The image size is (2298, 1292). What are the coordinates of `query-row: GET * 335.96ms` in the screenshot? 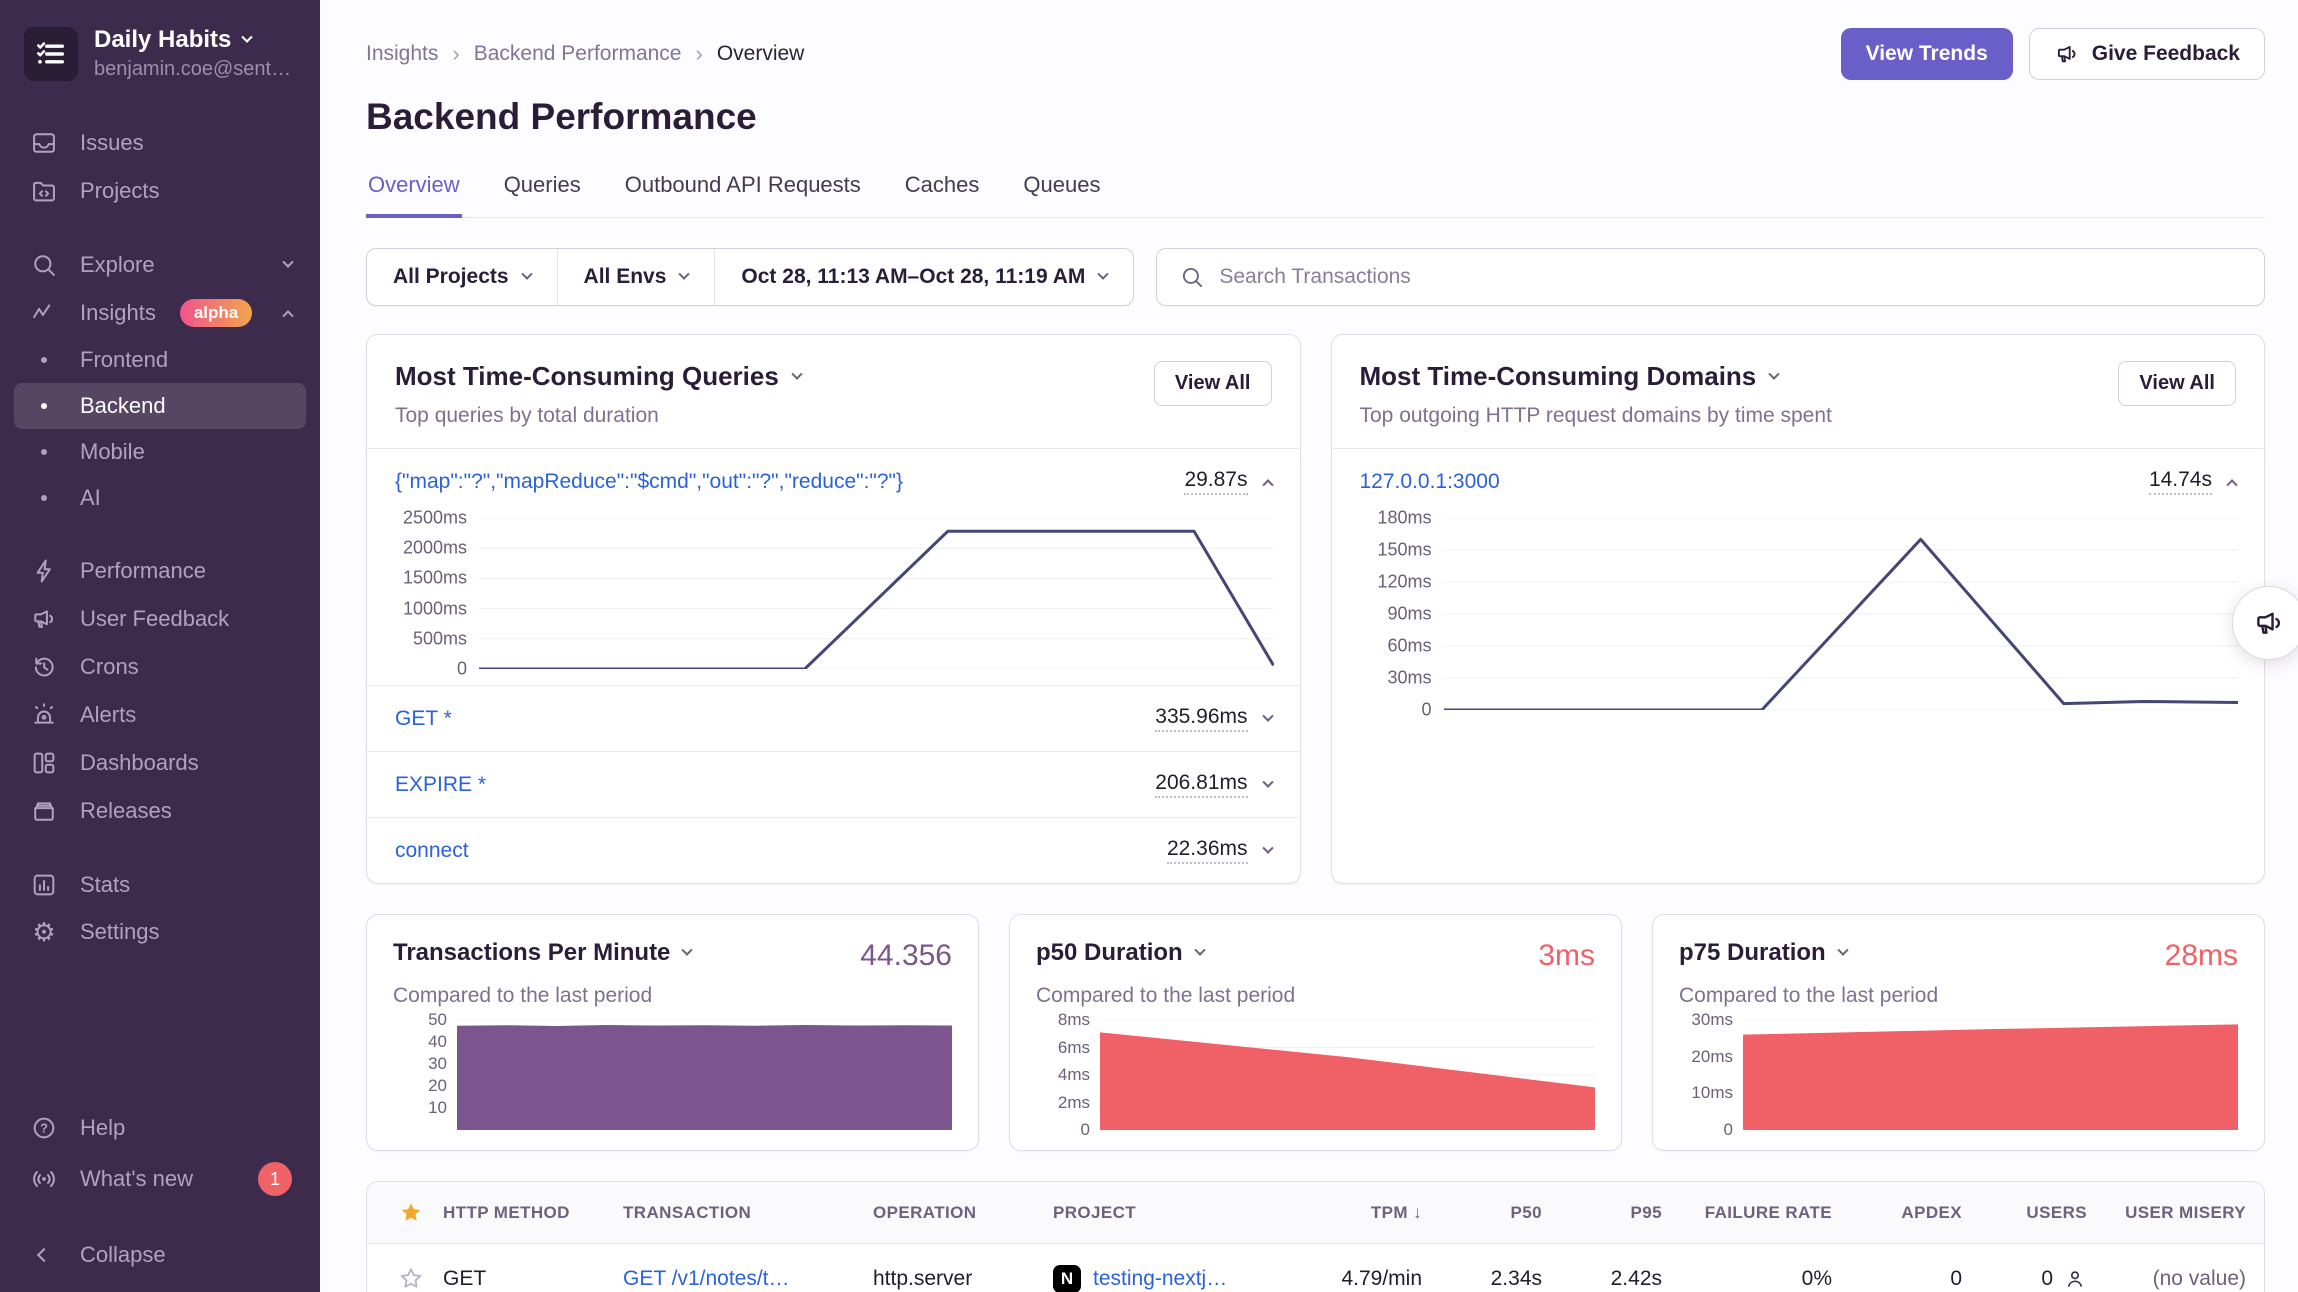 It's located at (833, 718).